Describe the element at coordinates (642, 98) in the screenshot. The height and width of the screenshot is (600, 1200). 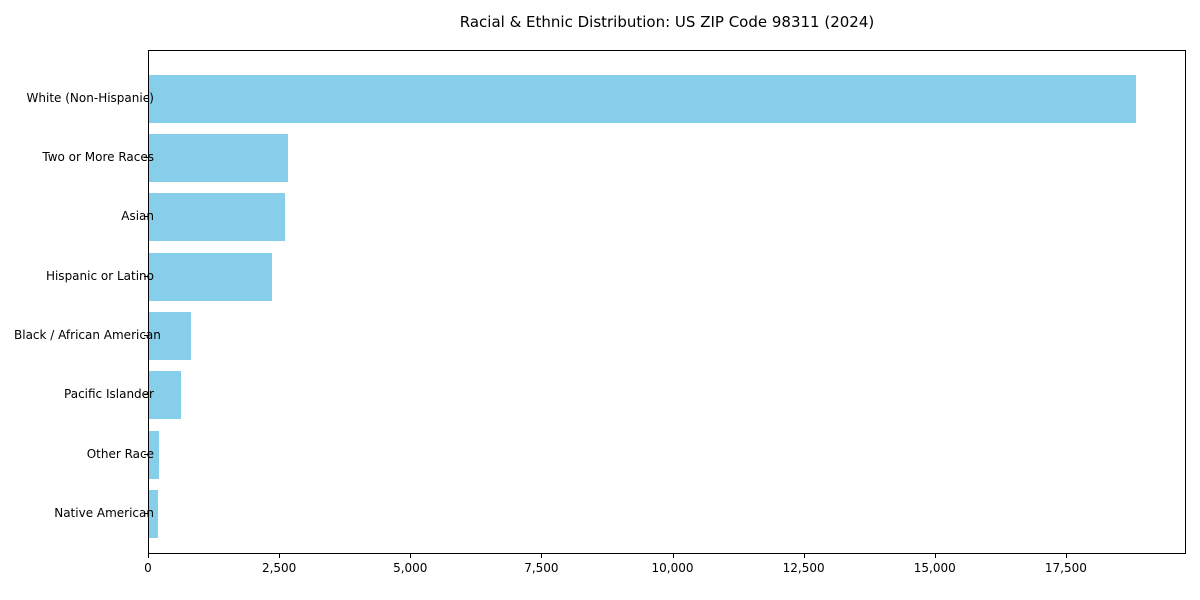
I see `bar-white-non-hispanic` at that location.